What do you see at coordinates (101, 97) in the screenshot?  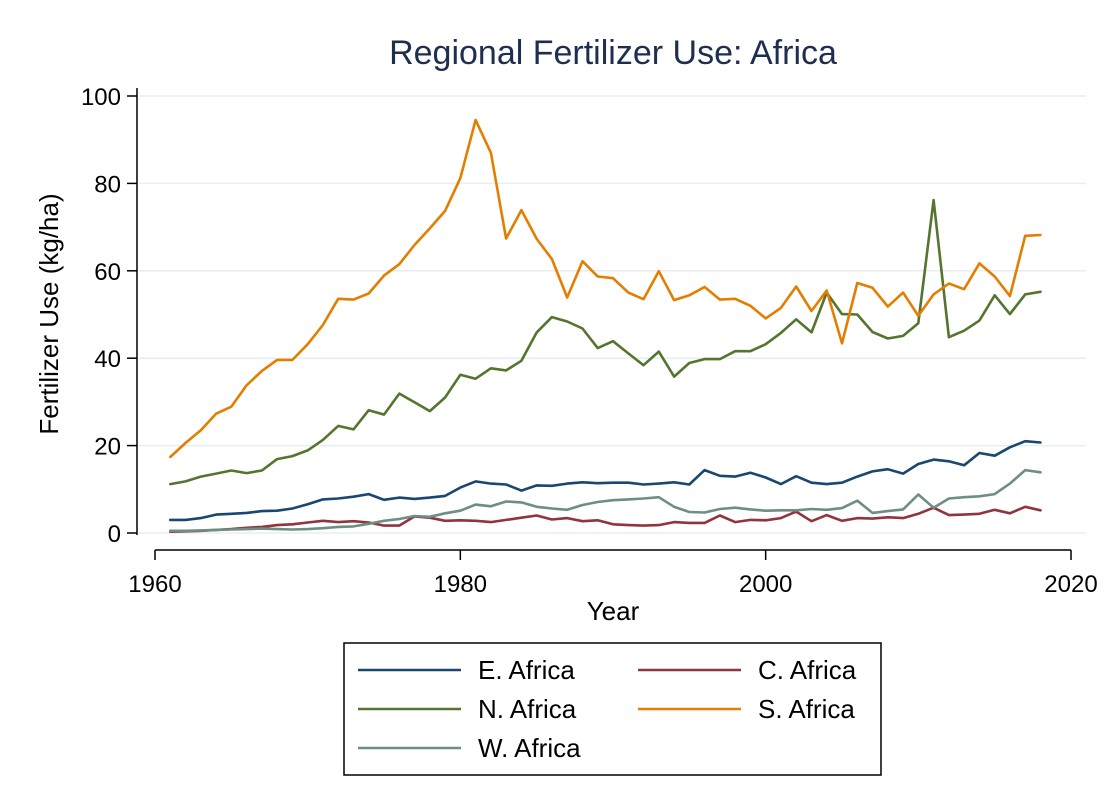 I see `y-tick-label-100: 100` at bounding box center [101, 97].